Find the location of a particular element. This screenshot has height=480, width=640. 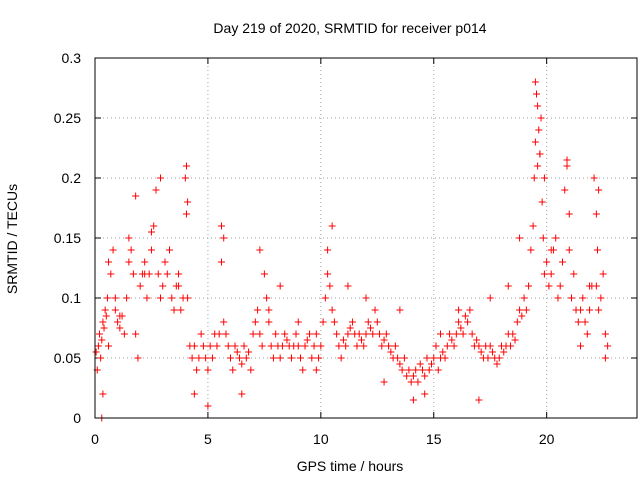

y-tick-label: 0.15 is located at coordinates (67, 238).